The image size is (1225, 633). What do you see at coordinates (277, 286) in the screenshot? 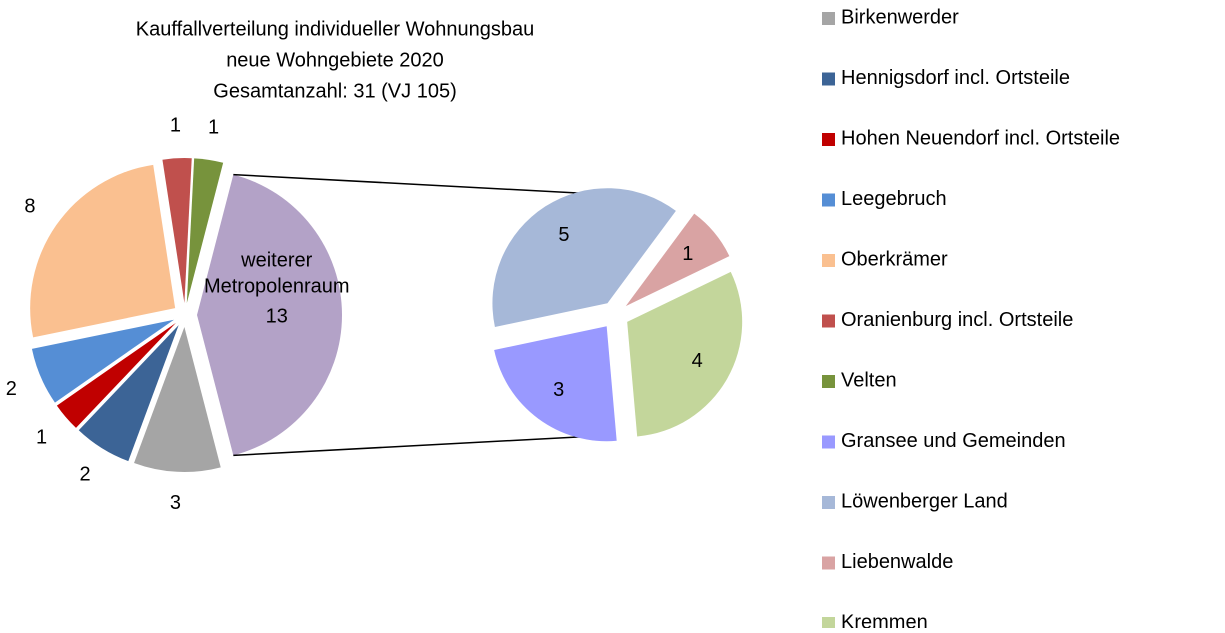
I see `data-label: Metropolenraum` at bounding box center [277, 286].